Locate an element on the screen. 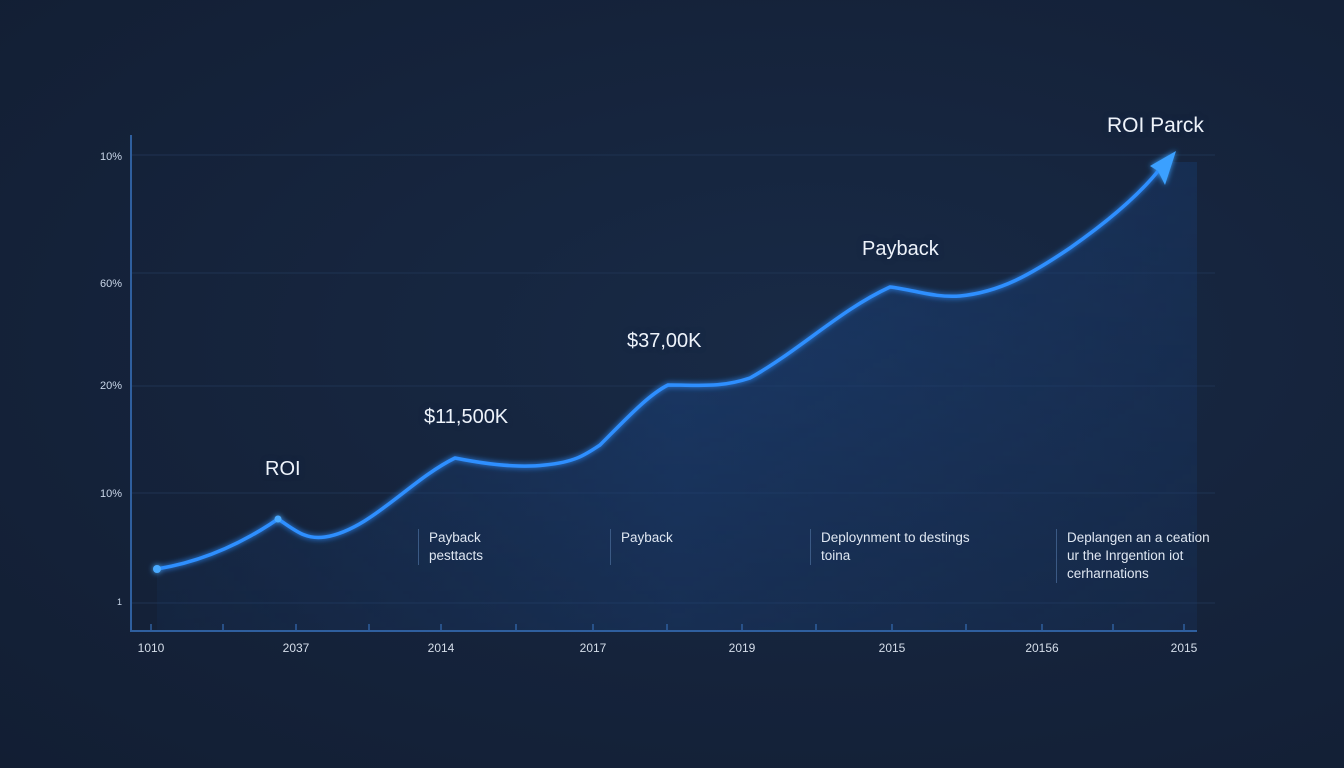 The height and width of the screenshot is (768, 1344). y-tick-label: 1 is located at coordinates (119, 602).